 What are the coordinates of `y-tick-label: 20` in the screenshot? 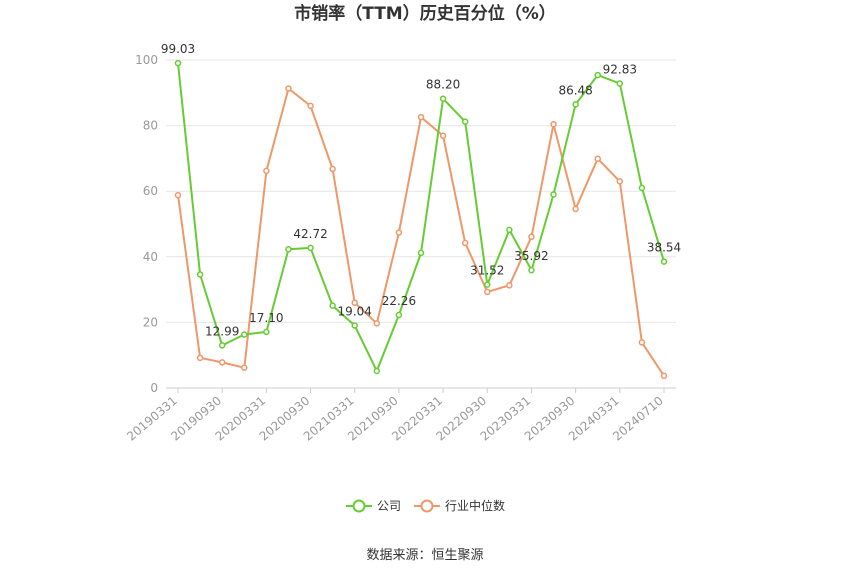 It's located at (150, 322).